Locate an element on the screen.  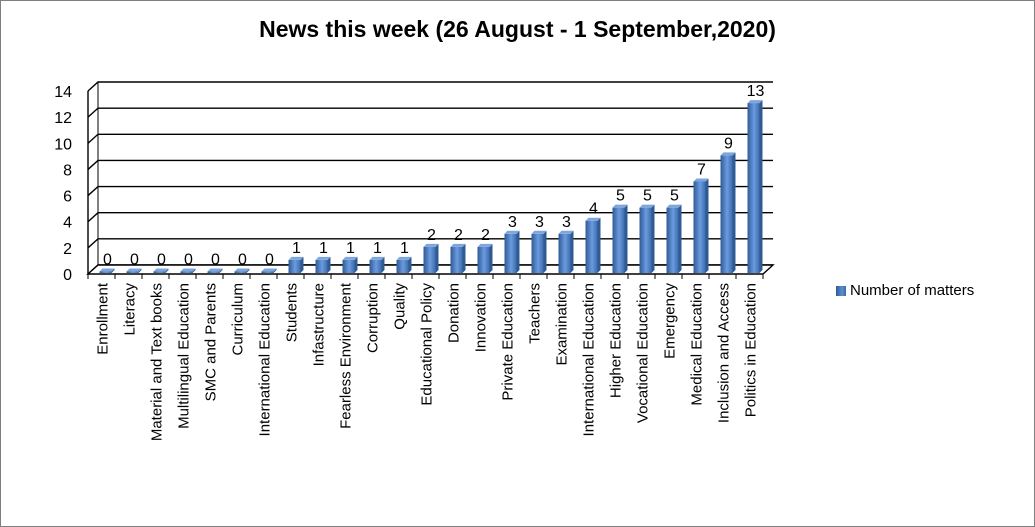
x-tick-label: Vocational Education is located at coordinates (643, 353).